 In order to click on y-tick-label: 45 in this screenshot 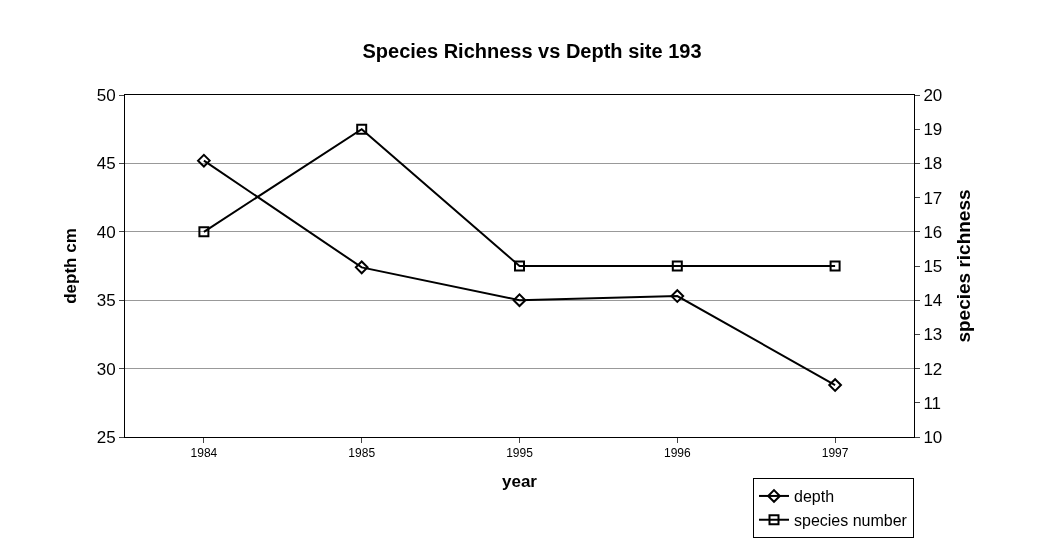, I will do `click(106, 164)`.